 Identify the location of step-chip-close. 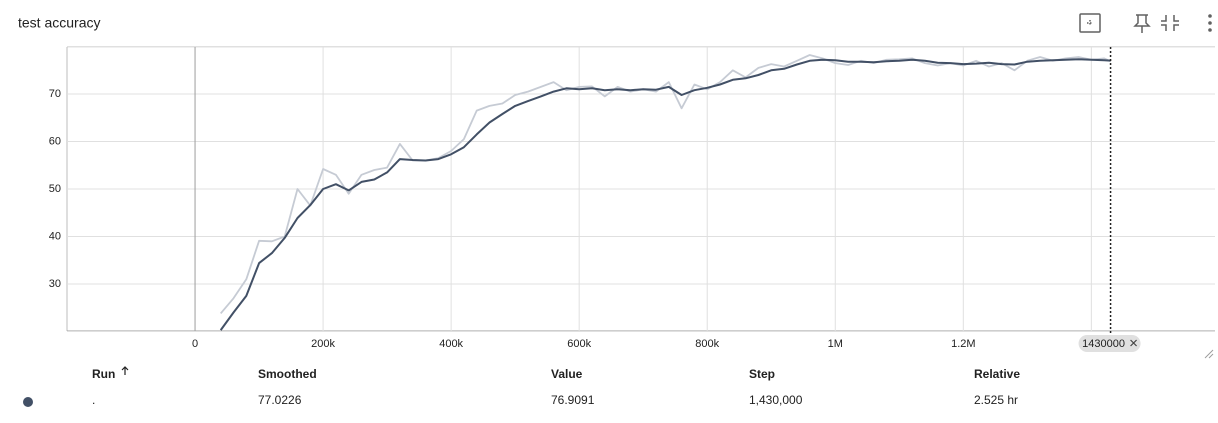
(1133, 343).